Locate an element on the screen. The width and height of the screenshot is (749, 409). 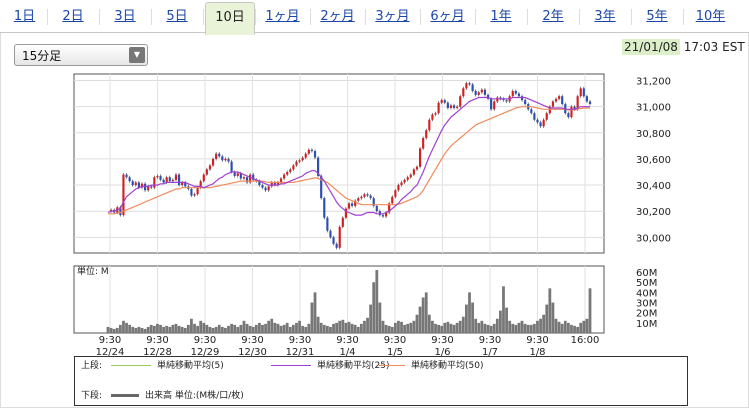
volume-tick-label: 40M is located at coordinates (646, 293).